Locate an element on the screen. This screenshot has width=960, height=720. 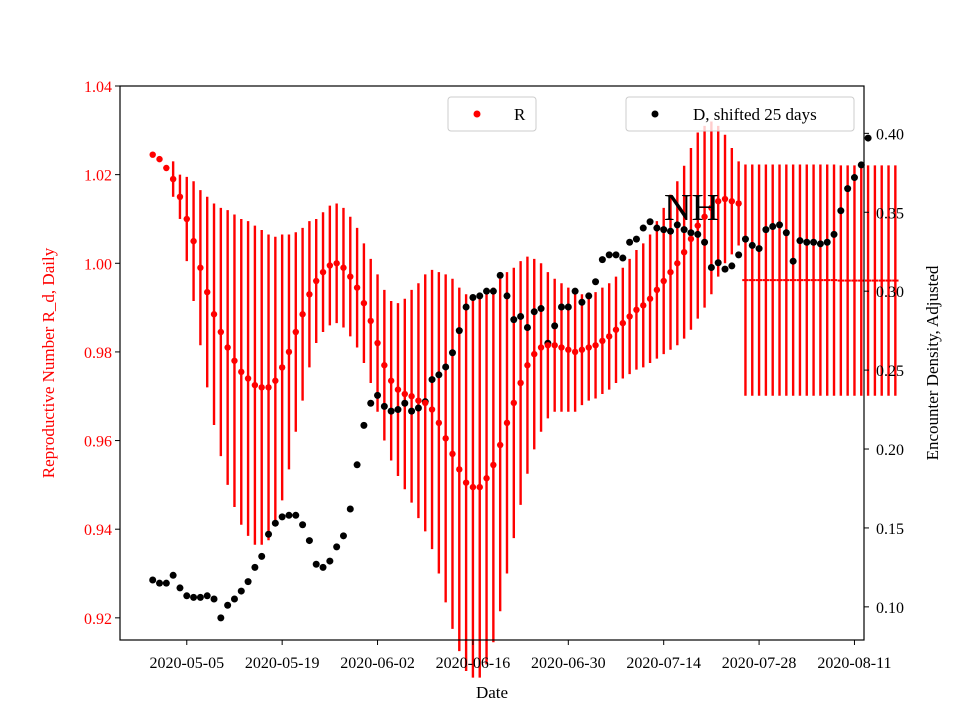
right-y-tick-label: 0.20 is located at coordinates (890, 450).